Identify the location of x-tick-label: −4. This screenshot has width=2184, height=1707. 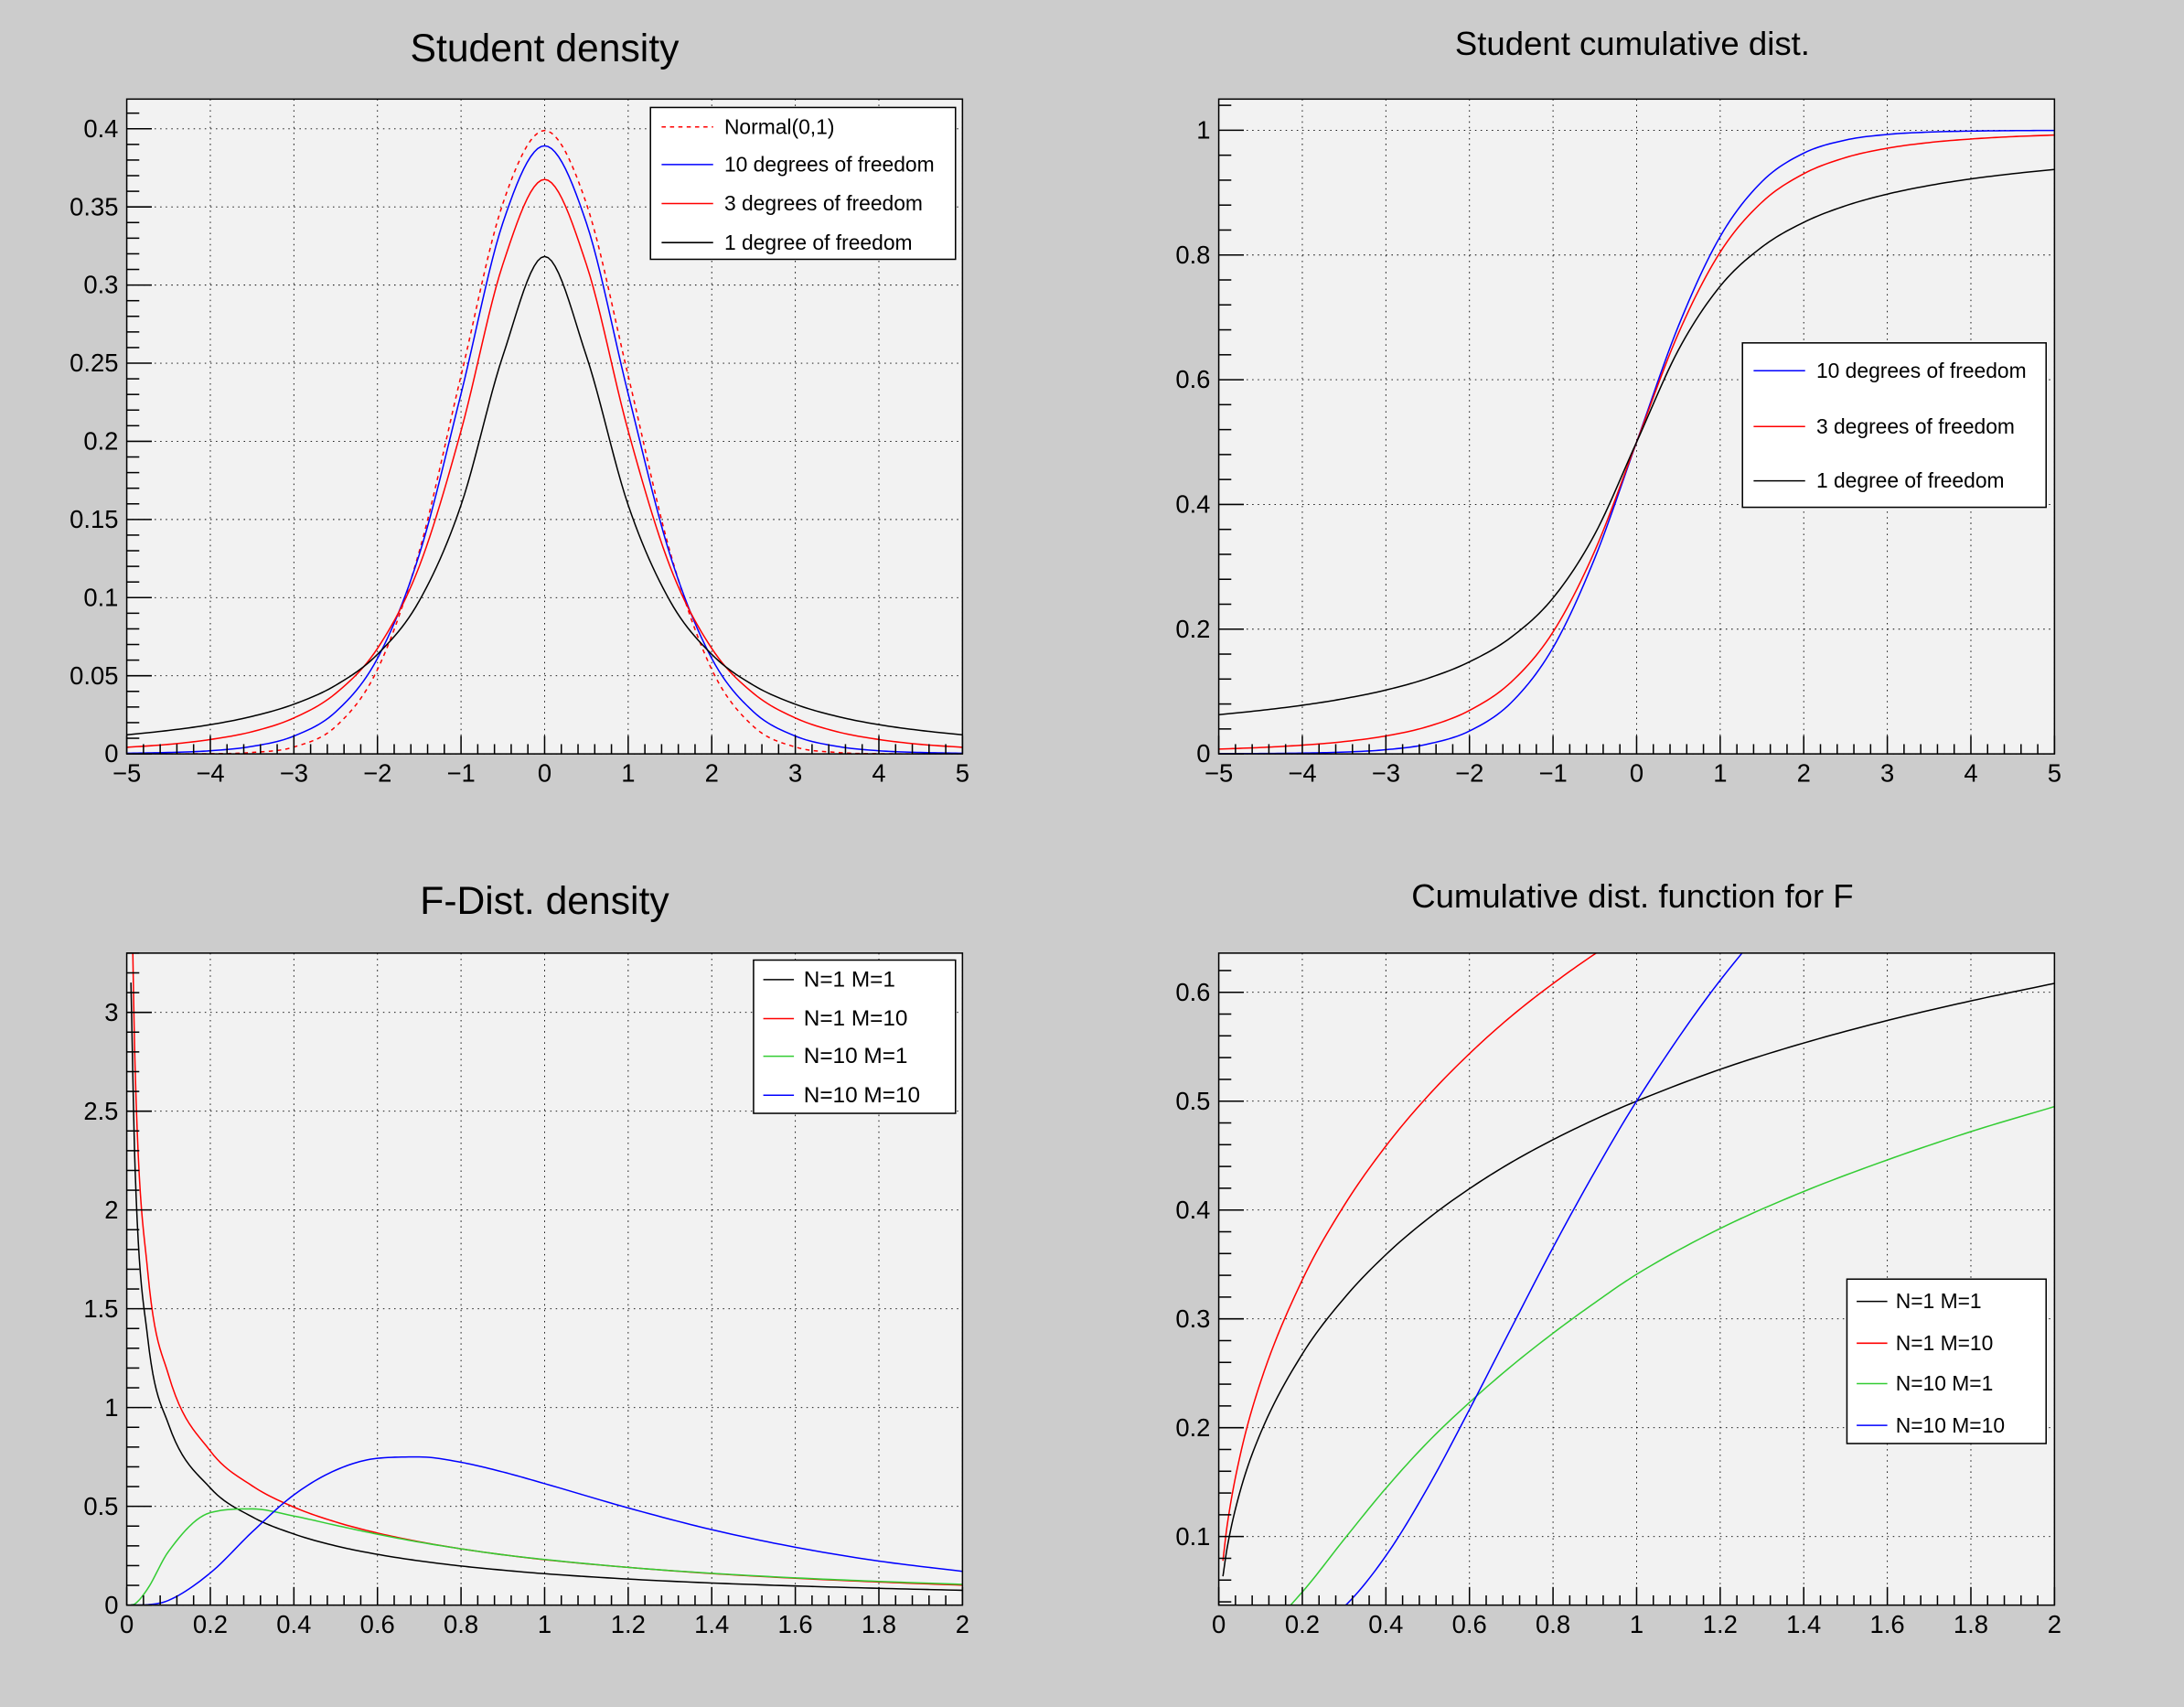
(210, 774).